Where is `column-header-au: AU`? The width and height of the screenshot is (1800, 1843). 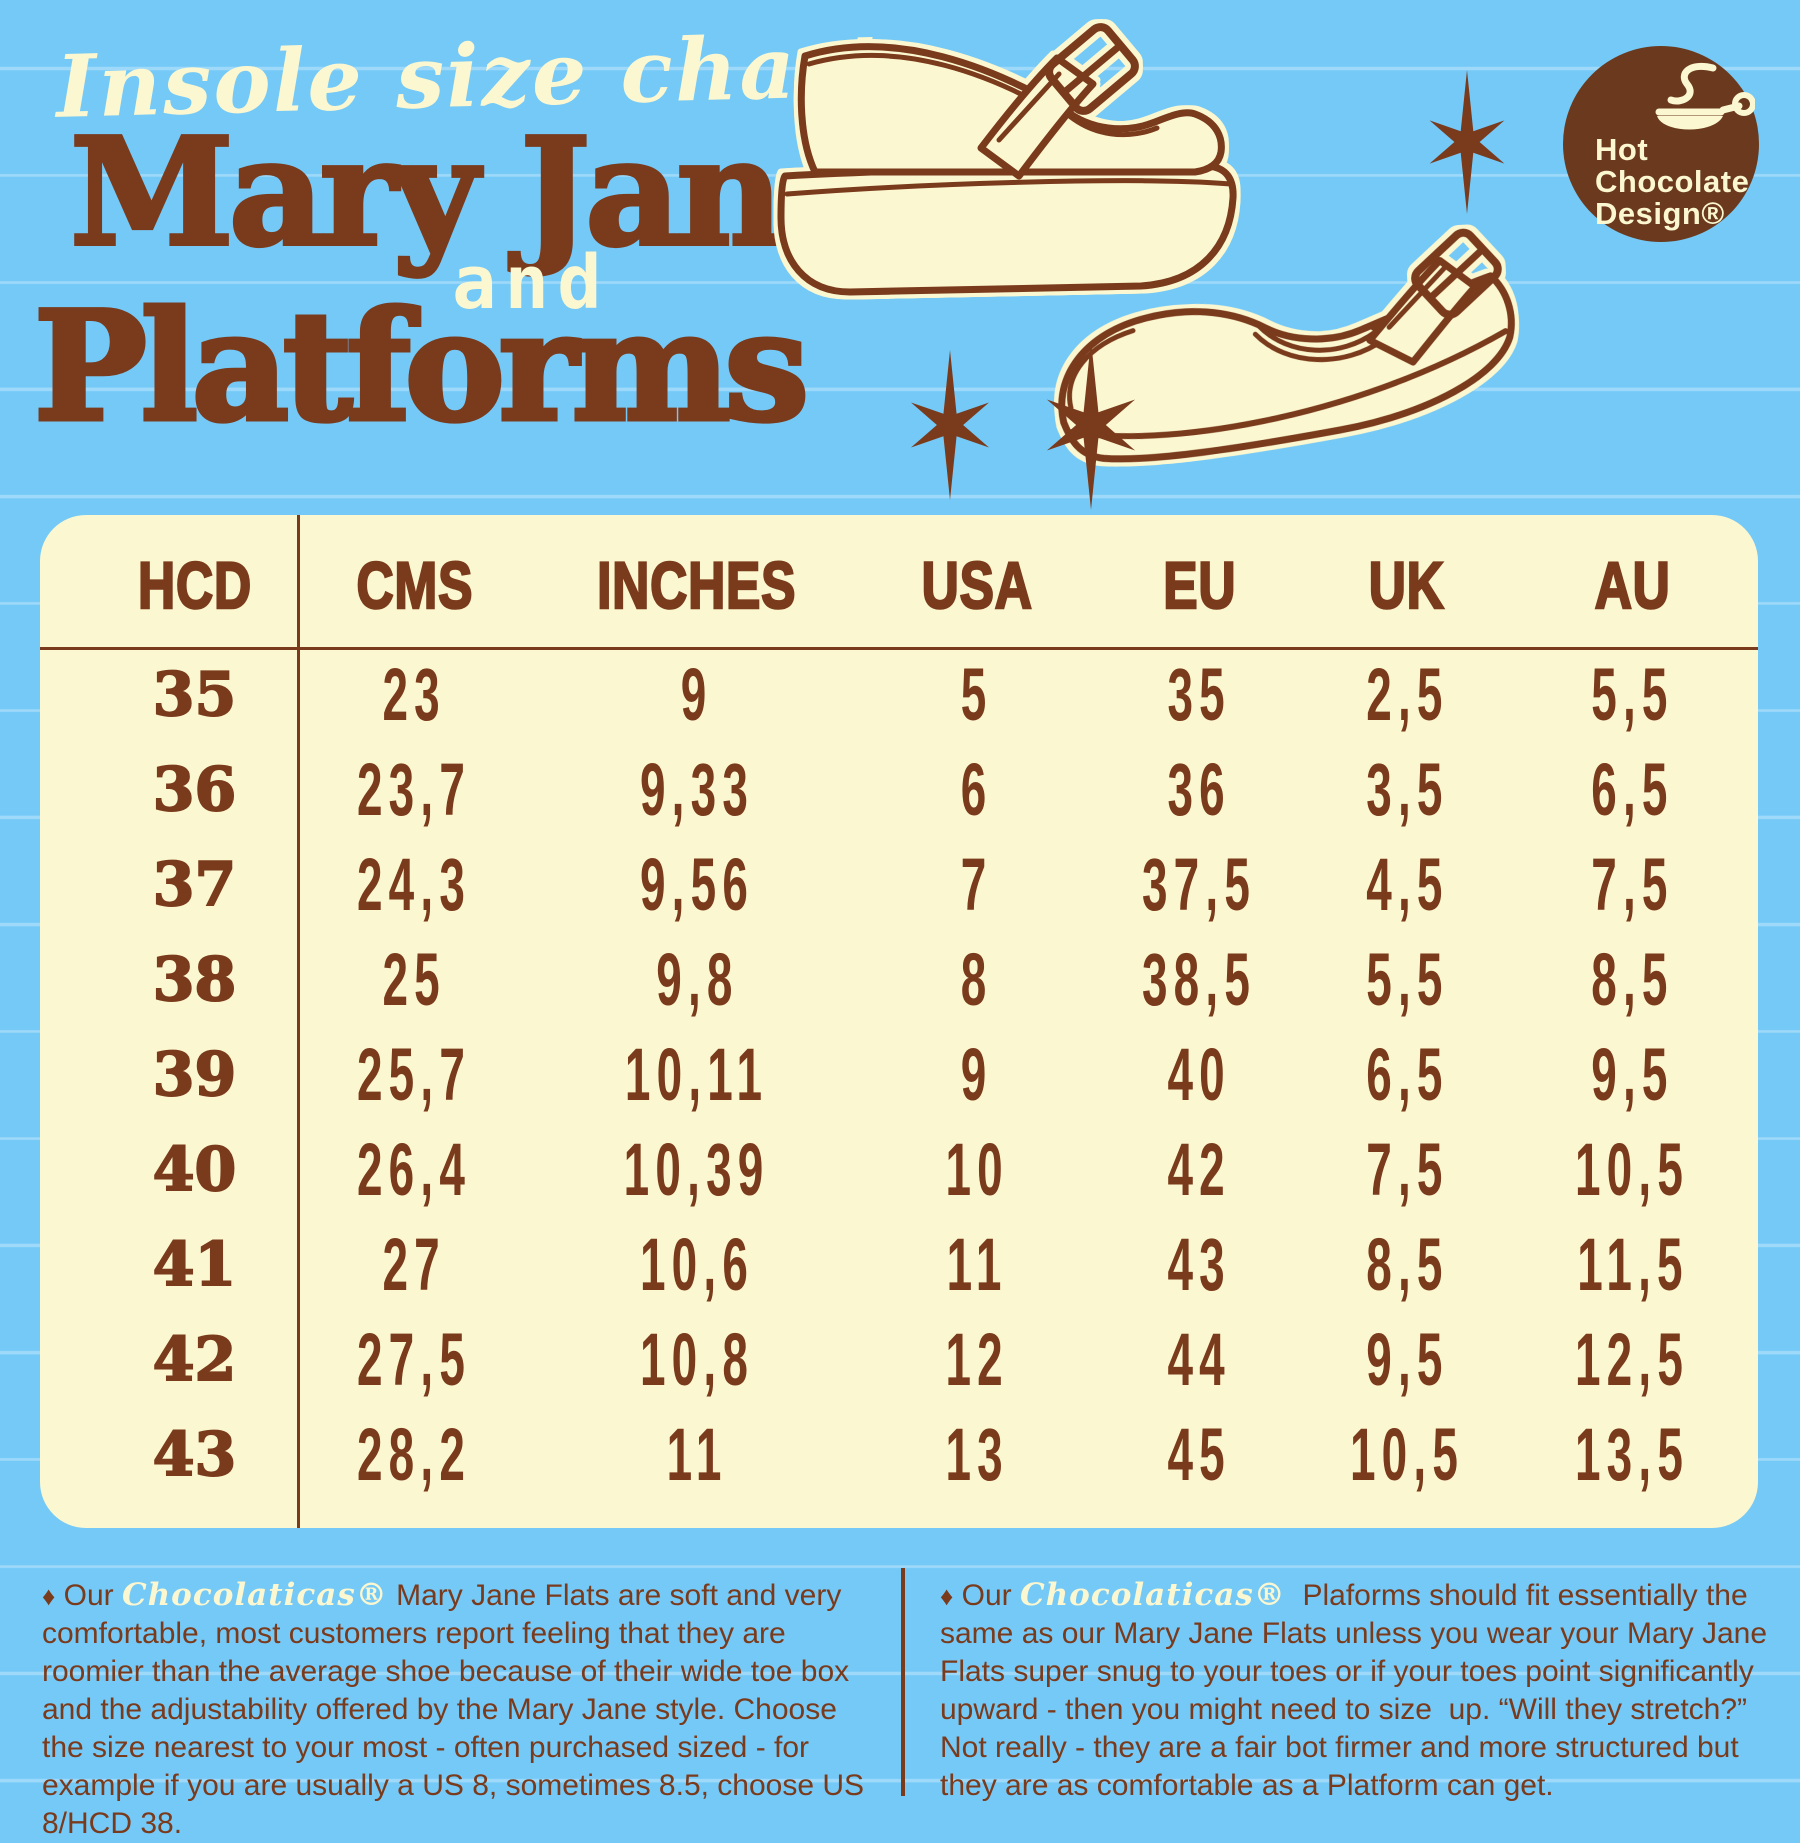 column-header-au: AU is located at coordinates (1632, 585).